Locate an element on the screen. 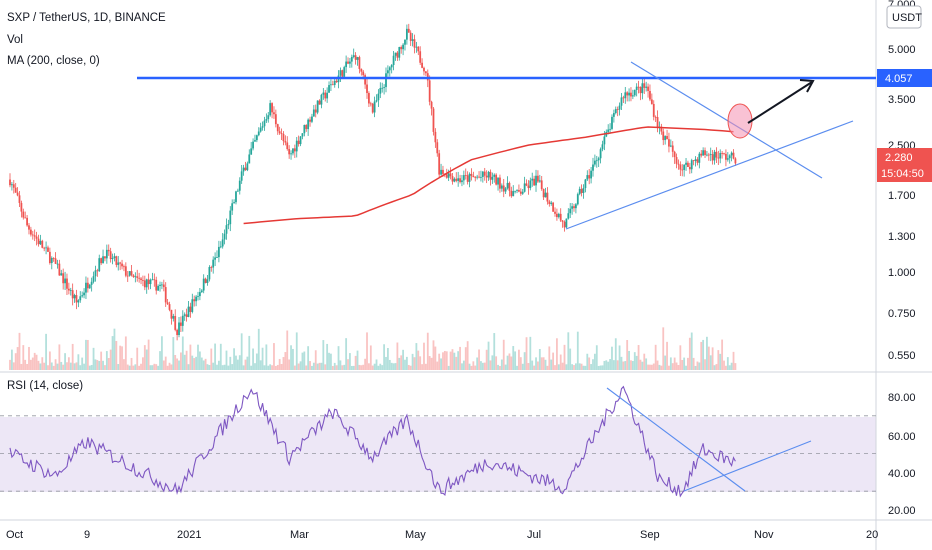 This screenshot has height=550, width=932. ascending-trendline is located at coordinates (709, 175).